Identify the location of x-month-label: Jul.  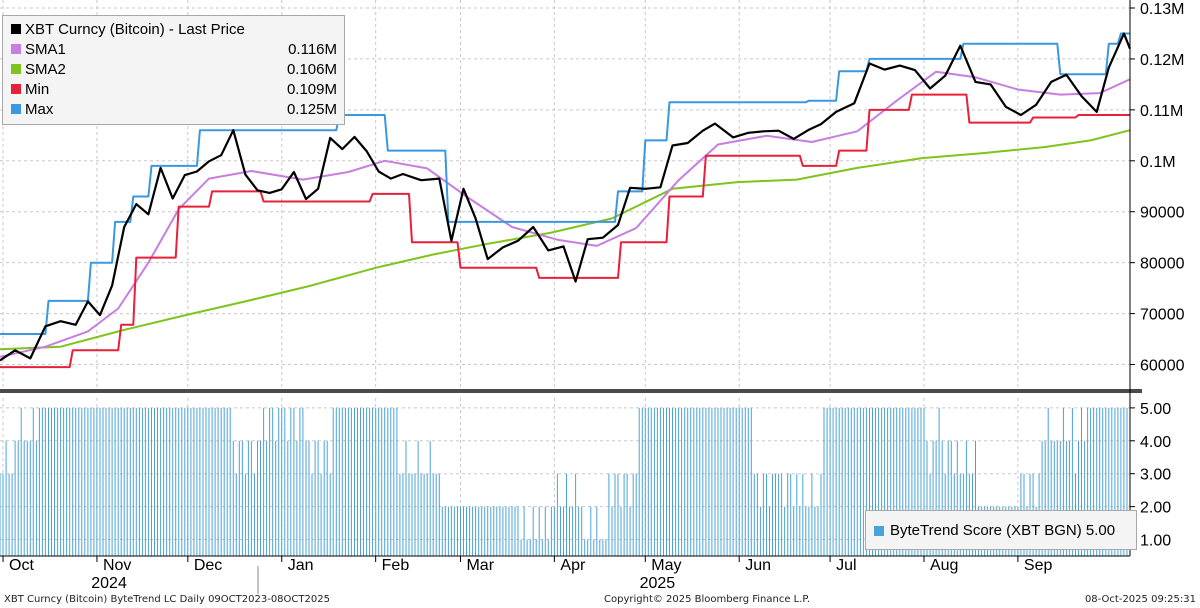
(846, 565).